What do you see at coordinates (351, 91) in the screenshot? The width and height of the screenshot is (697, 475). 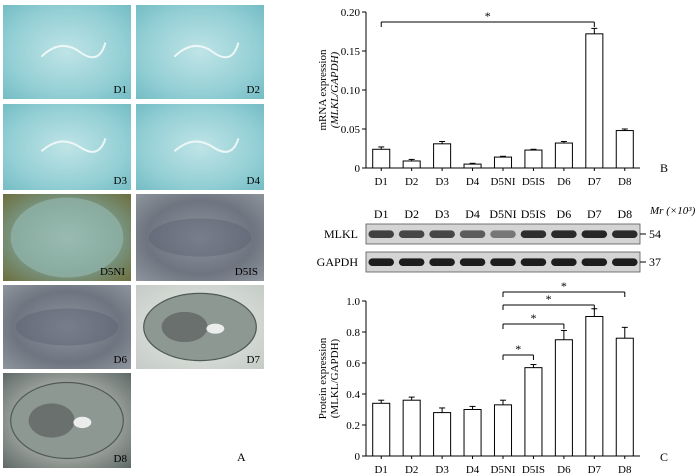 I see `y-tick-label: 0.10` at bounding box center [351, 91].